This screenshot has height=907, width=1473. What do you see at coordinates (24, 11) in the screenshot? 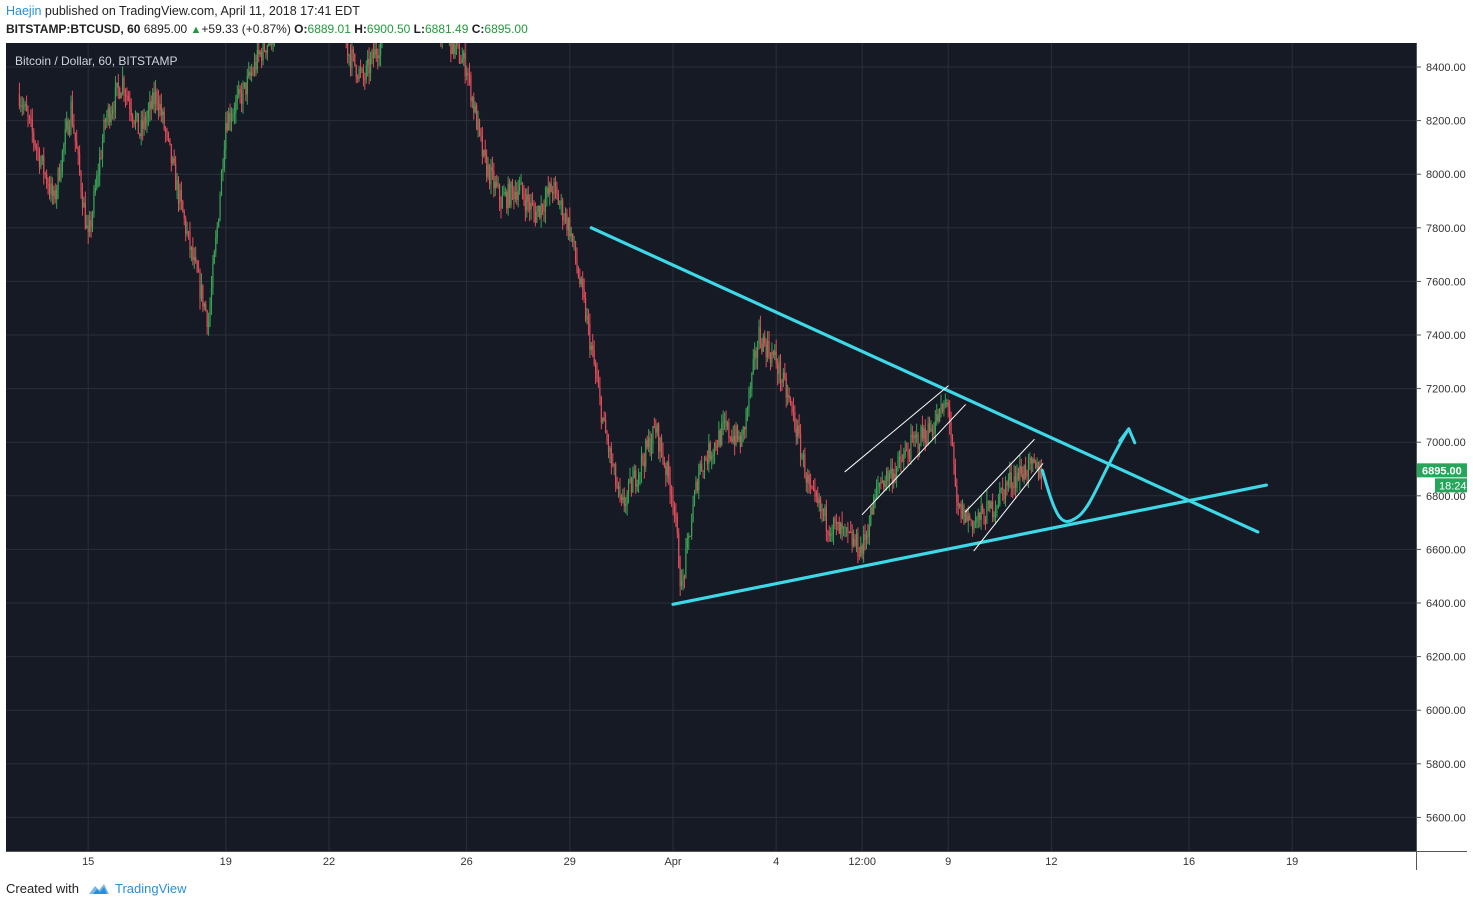
I see `author-link: Haejin` at bounding box center [24, 11].